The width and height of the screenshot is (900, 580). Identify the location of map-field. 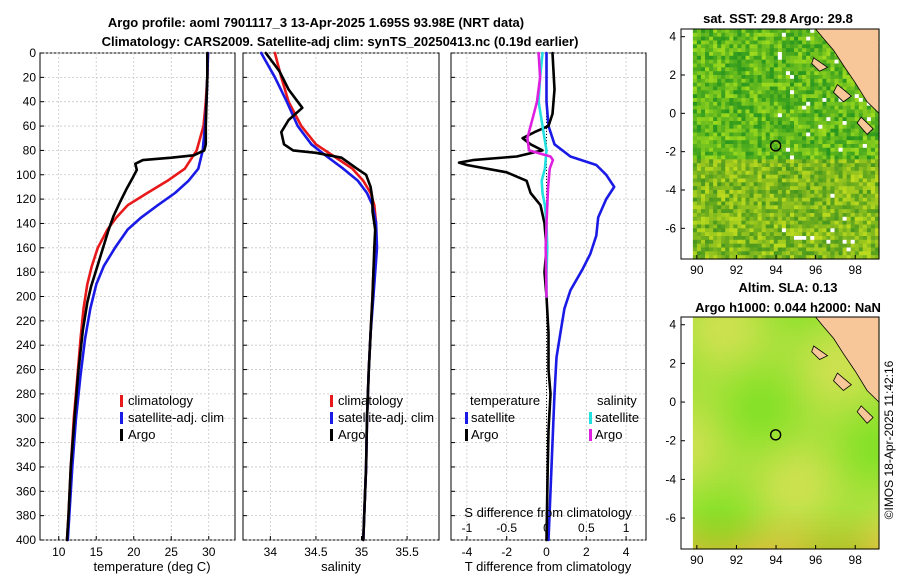
(786, 144).